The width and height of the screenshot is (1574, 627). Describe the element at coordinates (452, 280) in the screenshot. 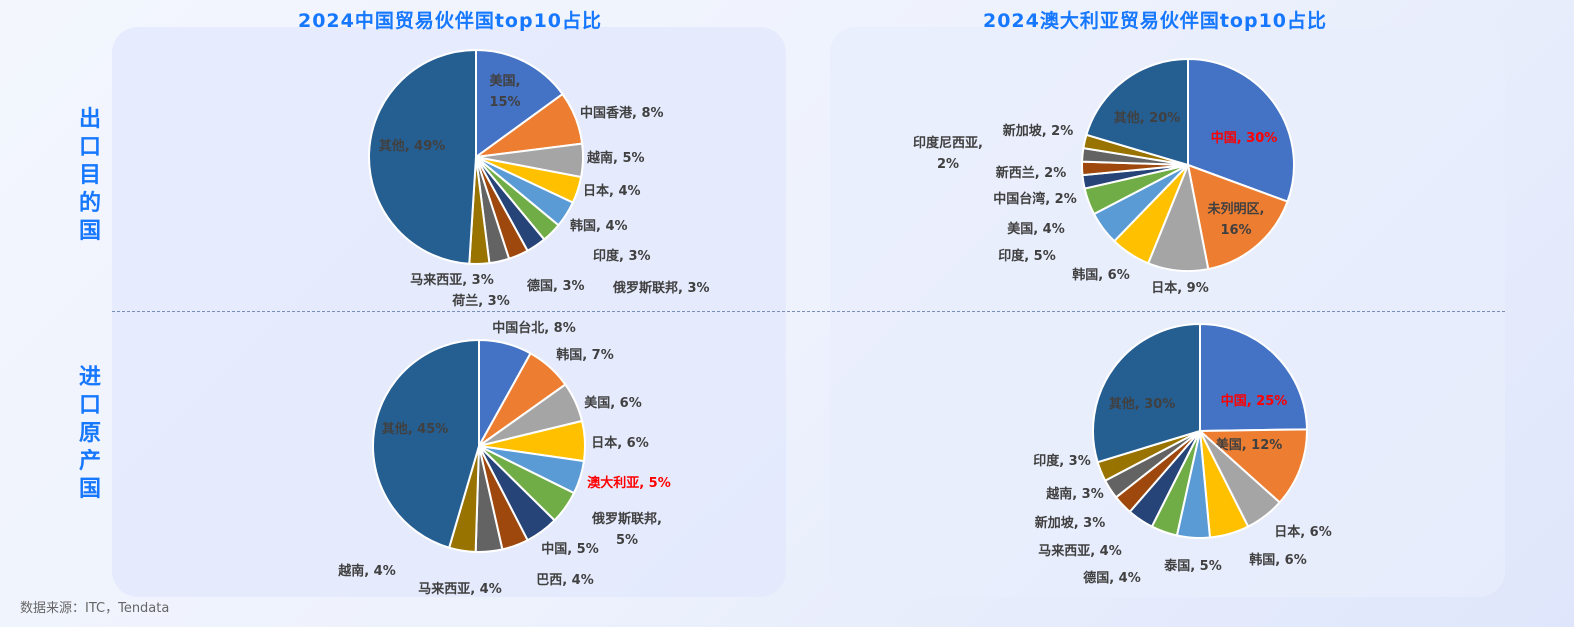

I see `data-label-马来西亚: 马来西亚, 3%` at that location.